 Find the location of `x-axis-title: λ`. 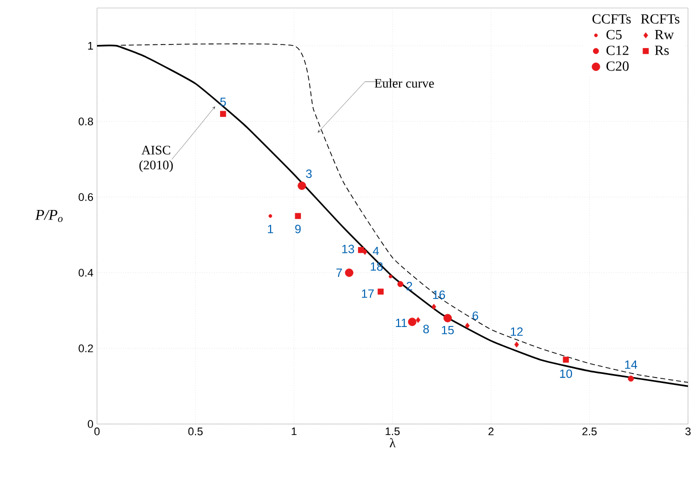

x-axis-title: λ is located at coordinates (393, 443).